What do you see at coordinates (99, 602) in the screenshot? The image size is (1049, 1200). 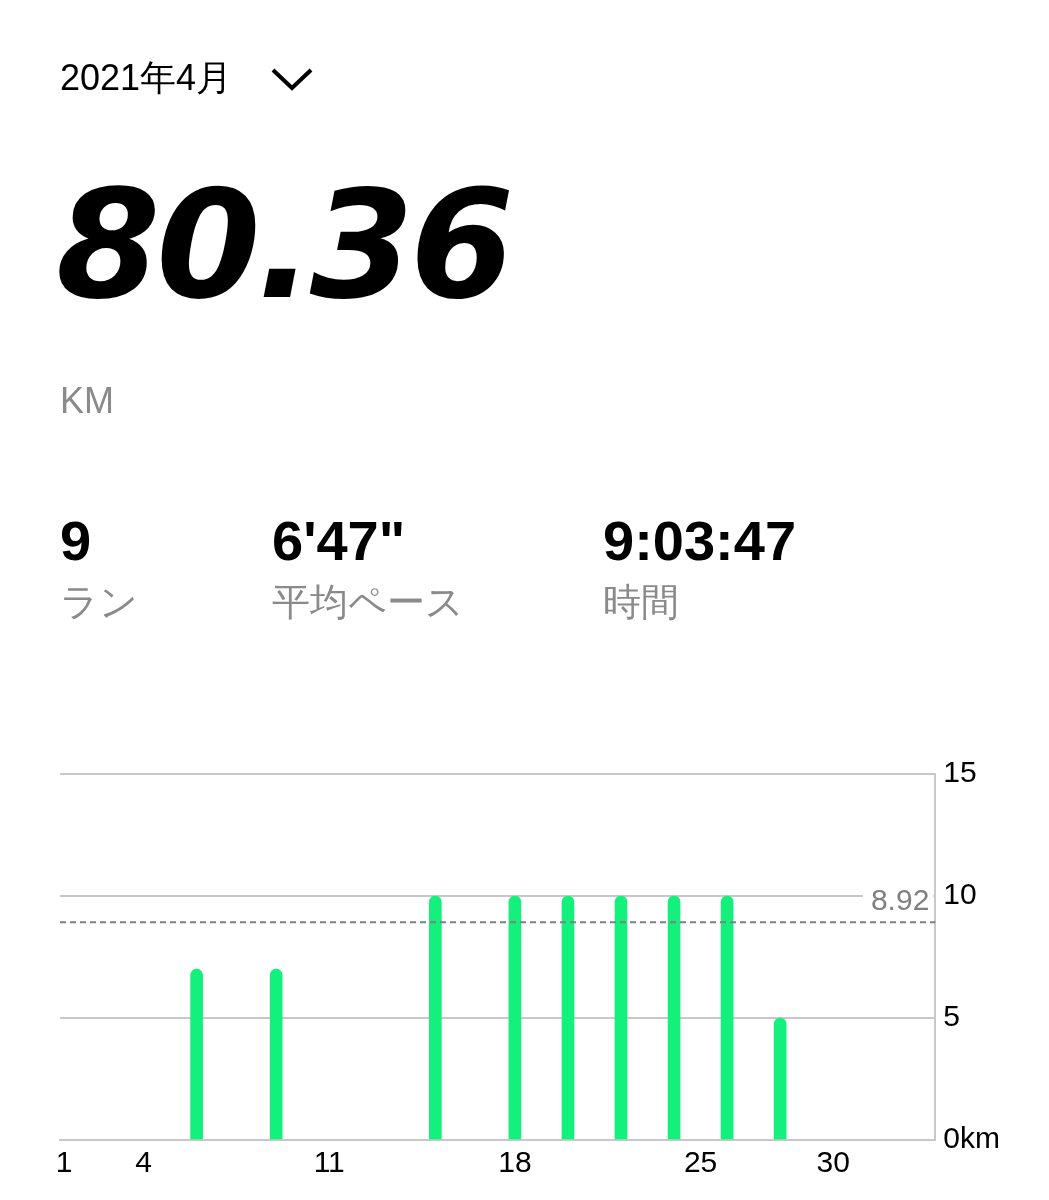 I see `text: ラン` at bounding box center [99, 602].